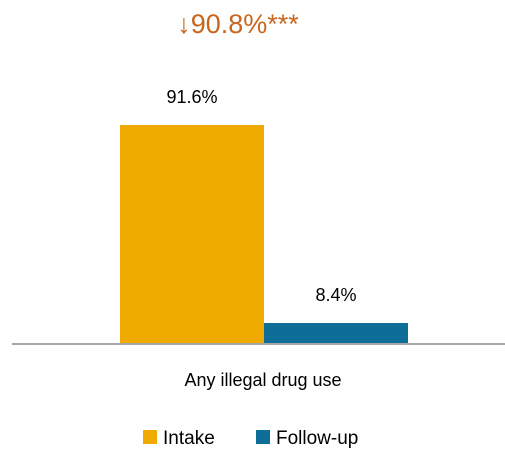 Image resolution: width=505 pixels, height=450 pixels. Describe the element at coordinates (336, 333) in the screenshot. I see `bar-follow-up` at that location.